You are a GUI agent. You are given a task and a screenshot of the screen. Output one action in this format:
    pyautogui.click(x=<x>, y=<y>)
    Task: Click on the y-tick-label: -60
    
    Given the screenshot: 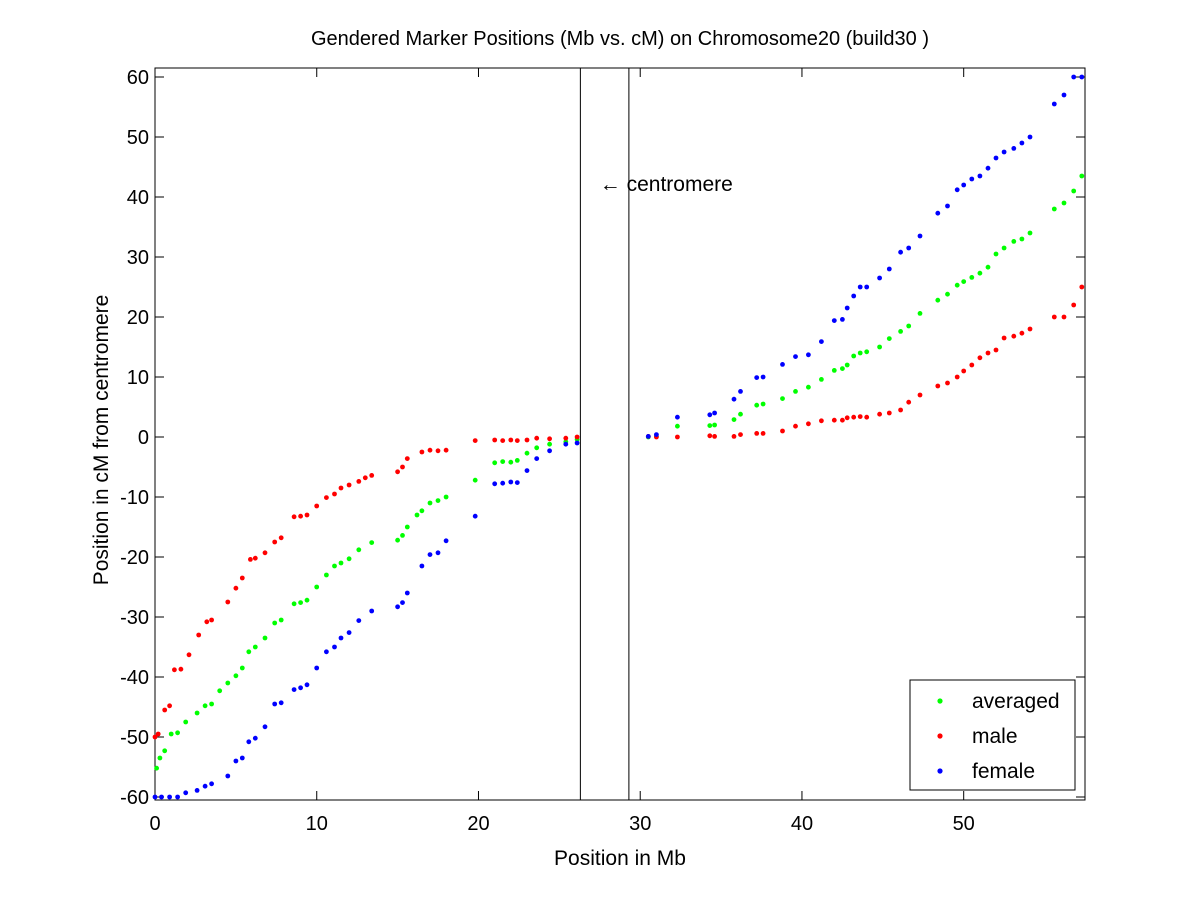 What is the action you would take?
    pyautogui.click(x=134, y=798)
    